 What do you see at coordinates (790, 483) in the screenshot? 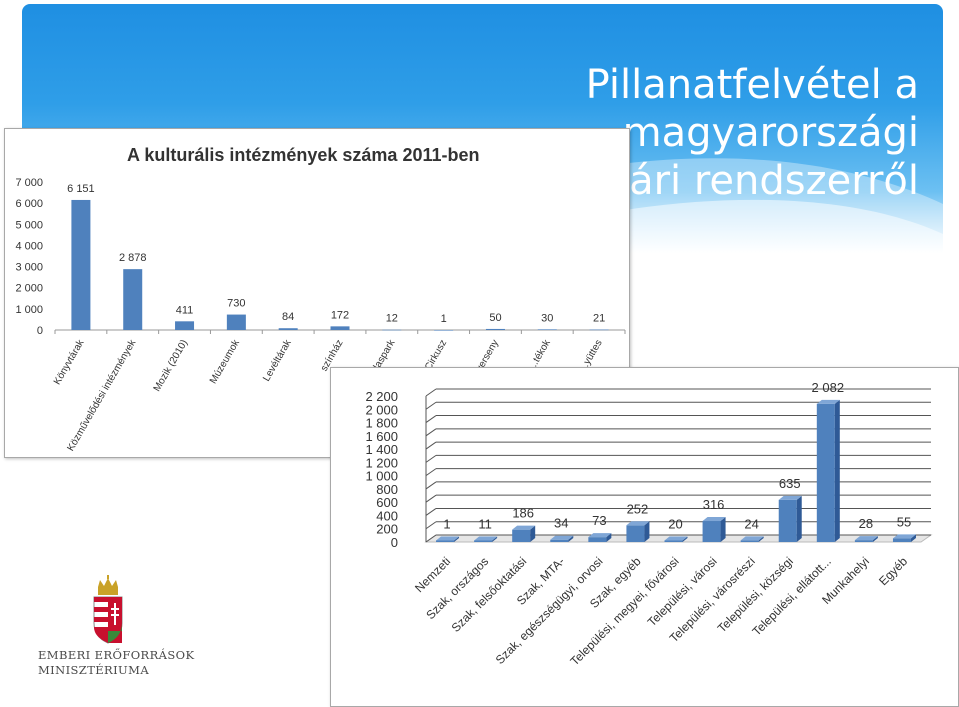
I see `chart2-data-label: 635` at bounding box center [790, 483].